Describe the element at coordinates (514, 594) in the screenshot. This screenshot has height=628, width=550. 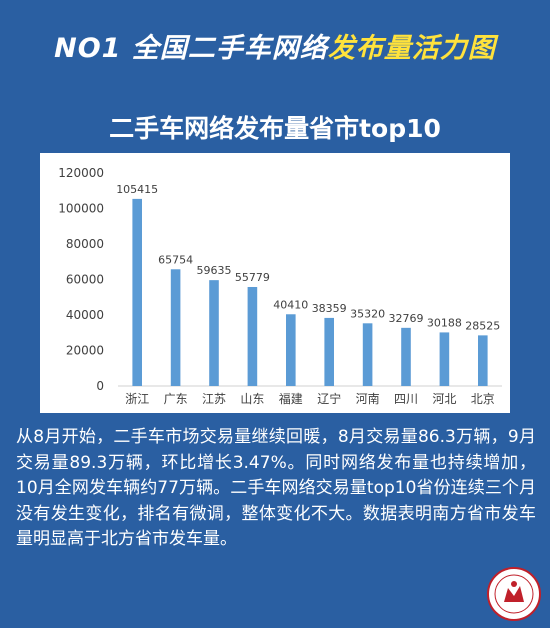
I see `seal-logo-icon` at that location.